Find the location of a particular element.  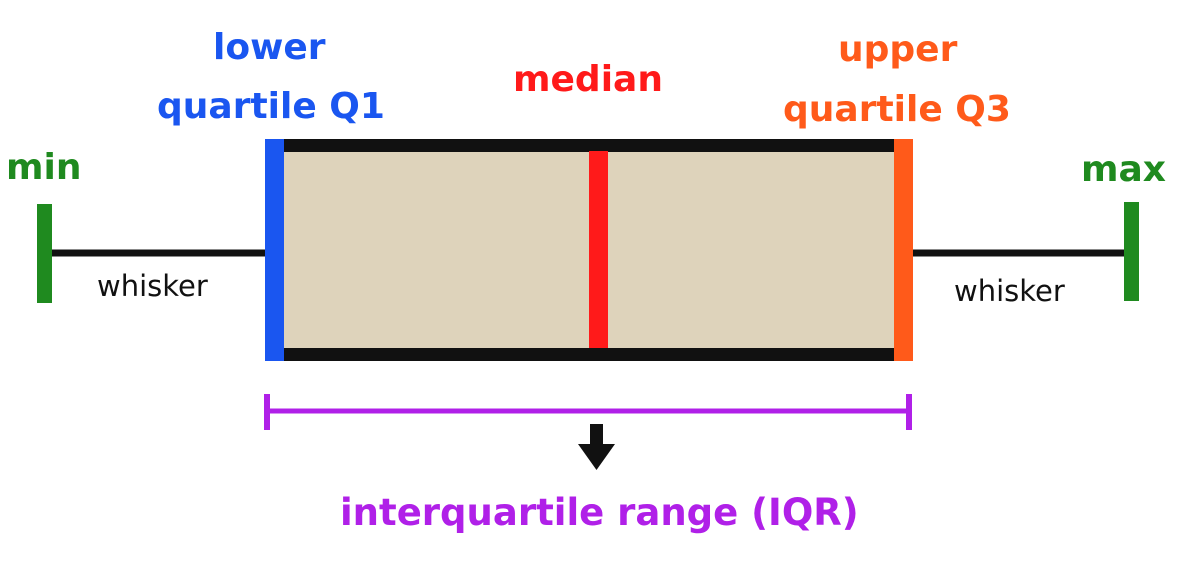

max-cap is located at coordinates (1131, 251).